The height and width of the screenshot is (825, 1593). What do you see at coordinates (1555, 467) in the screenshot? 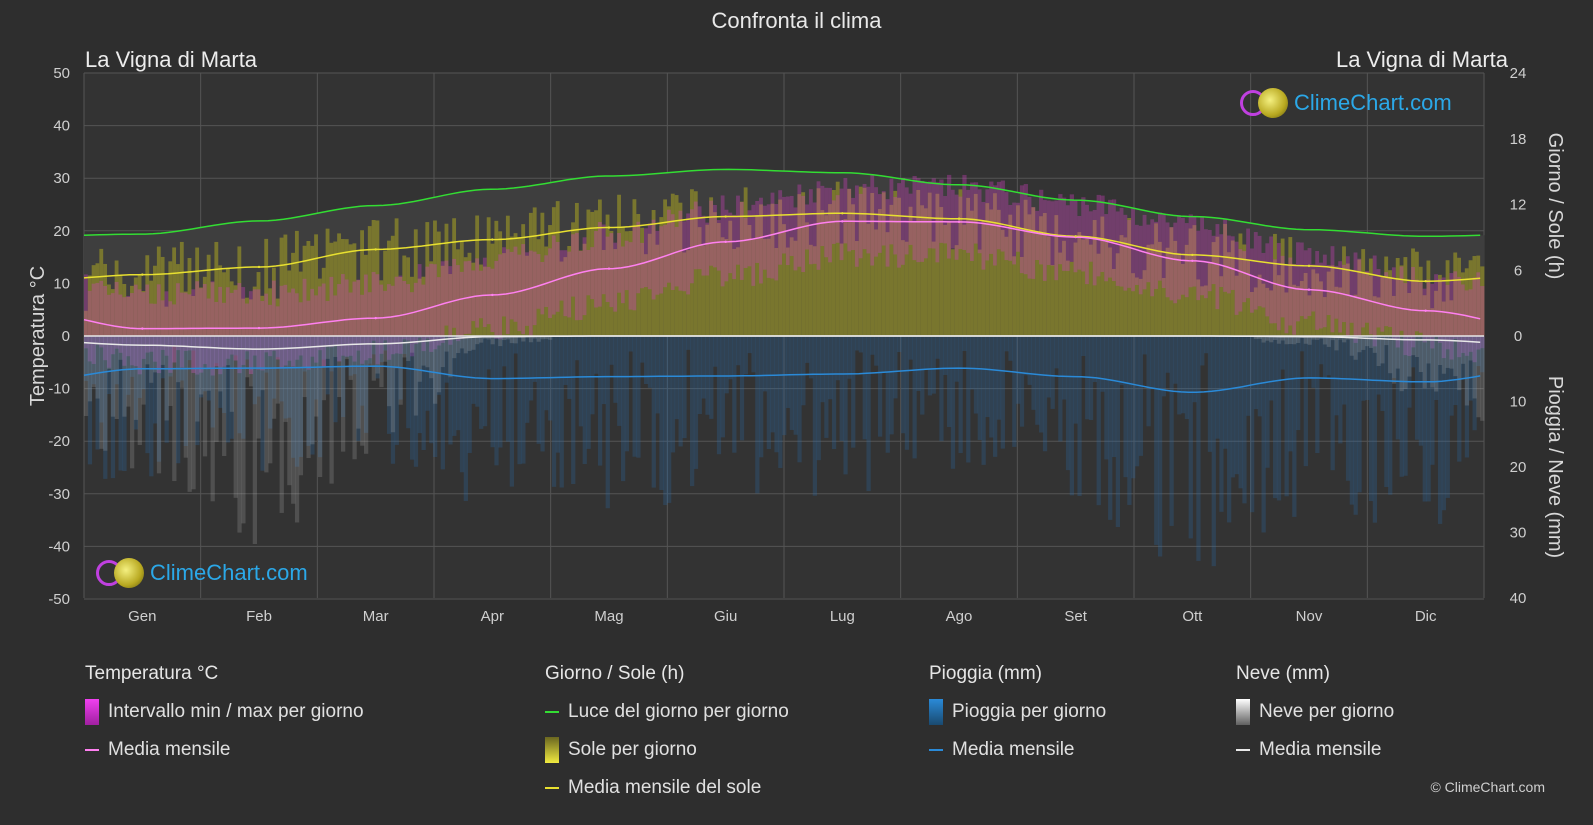
I see `right-bottom-axis-title: Pioggia / Neve (mm)` at bounding box center [1555, 467].